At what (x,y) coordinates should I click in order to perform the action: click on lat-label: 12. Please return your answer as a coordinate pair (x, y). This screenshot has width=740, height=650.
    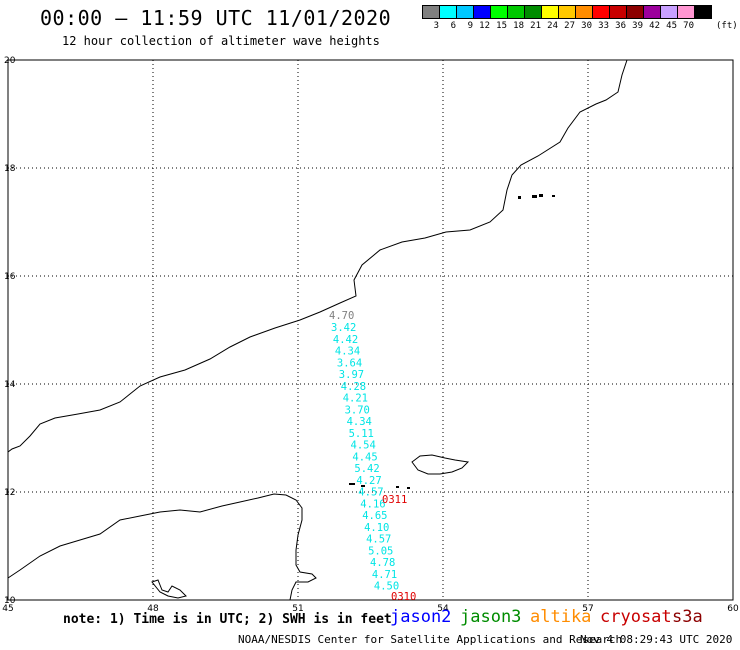
    Looking at the image, I should click on (9, 493).